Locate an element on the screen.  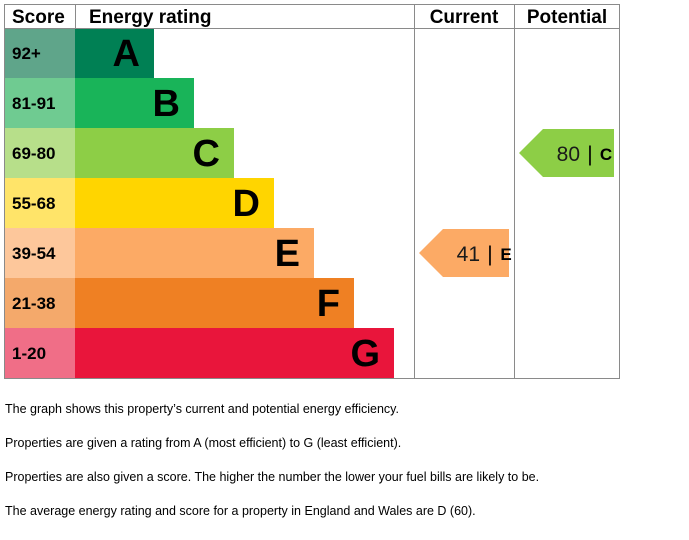
score-range-g: 1-20 is located at coordinates (29, 353).